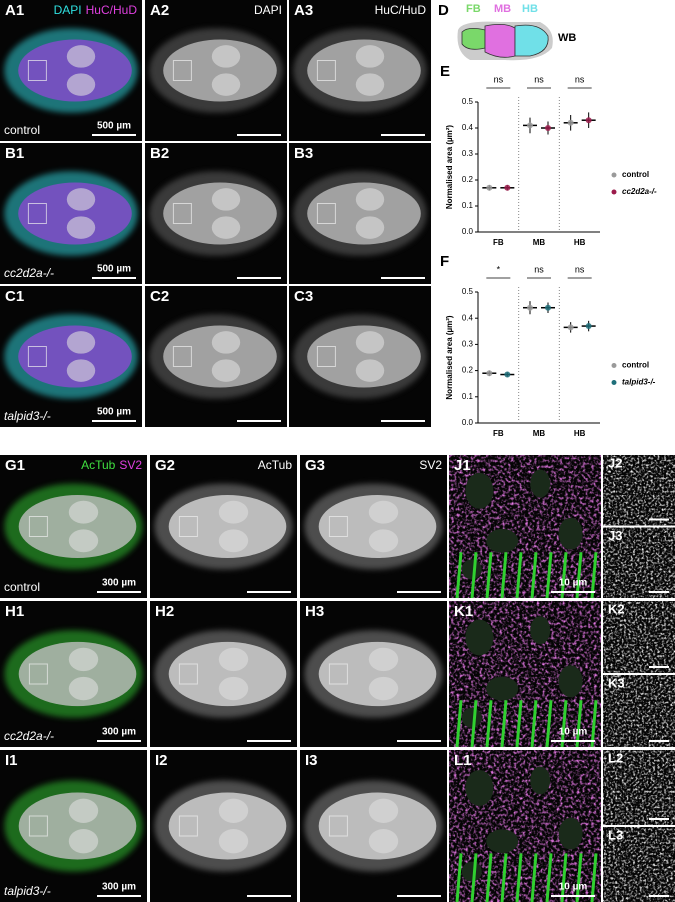 Image resolution: width=675 pixels, height=902 pixels. What do you see at coordinates (473, 9) in the screenshot?
I see `region-label: FB` at bounding box center [473, 9].